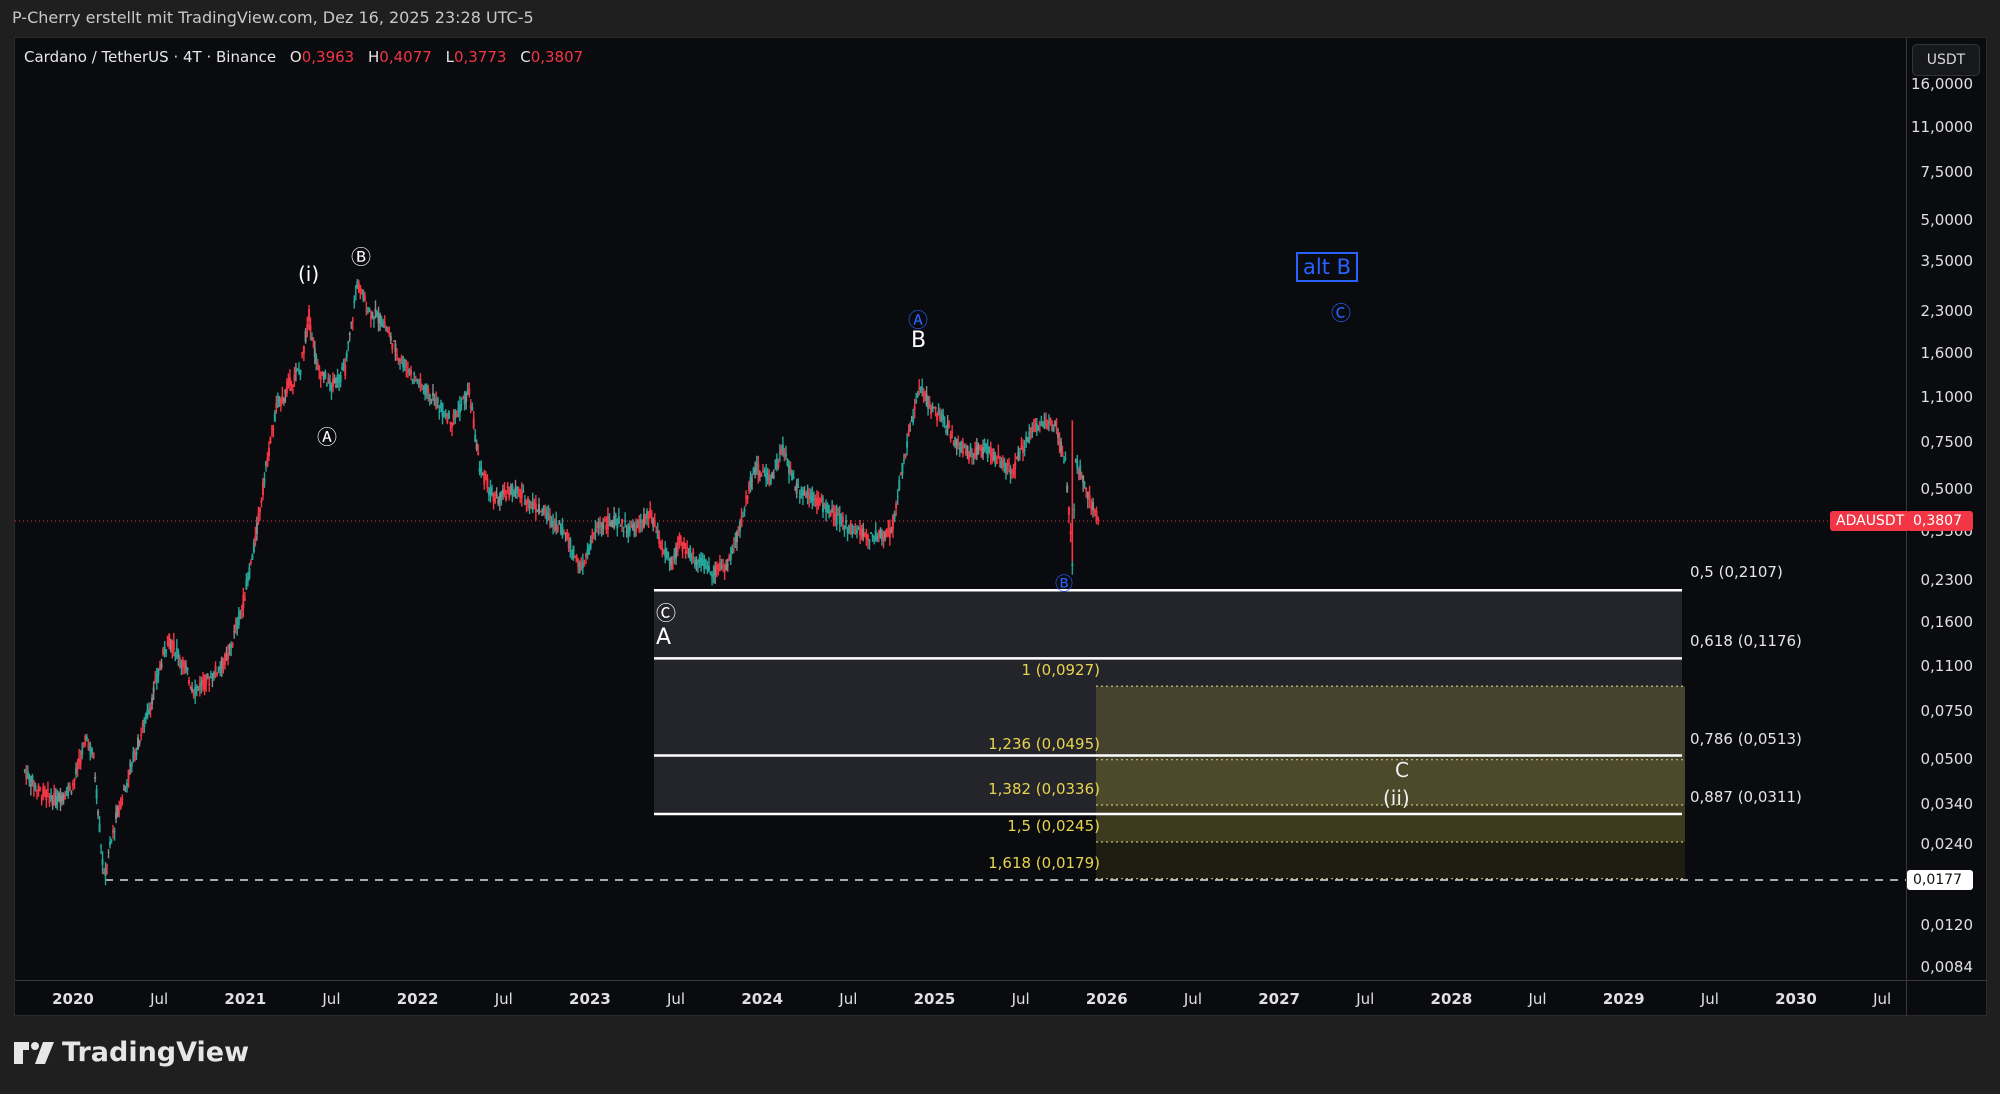 The width and height of the screenshot is (2000, 1094). What do you see at coordinates (156, 1052) in the screenshot?
I see `logo-text: TradingView` at bounding box center [156, 1052].